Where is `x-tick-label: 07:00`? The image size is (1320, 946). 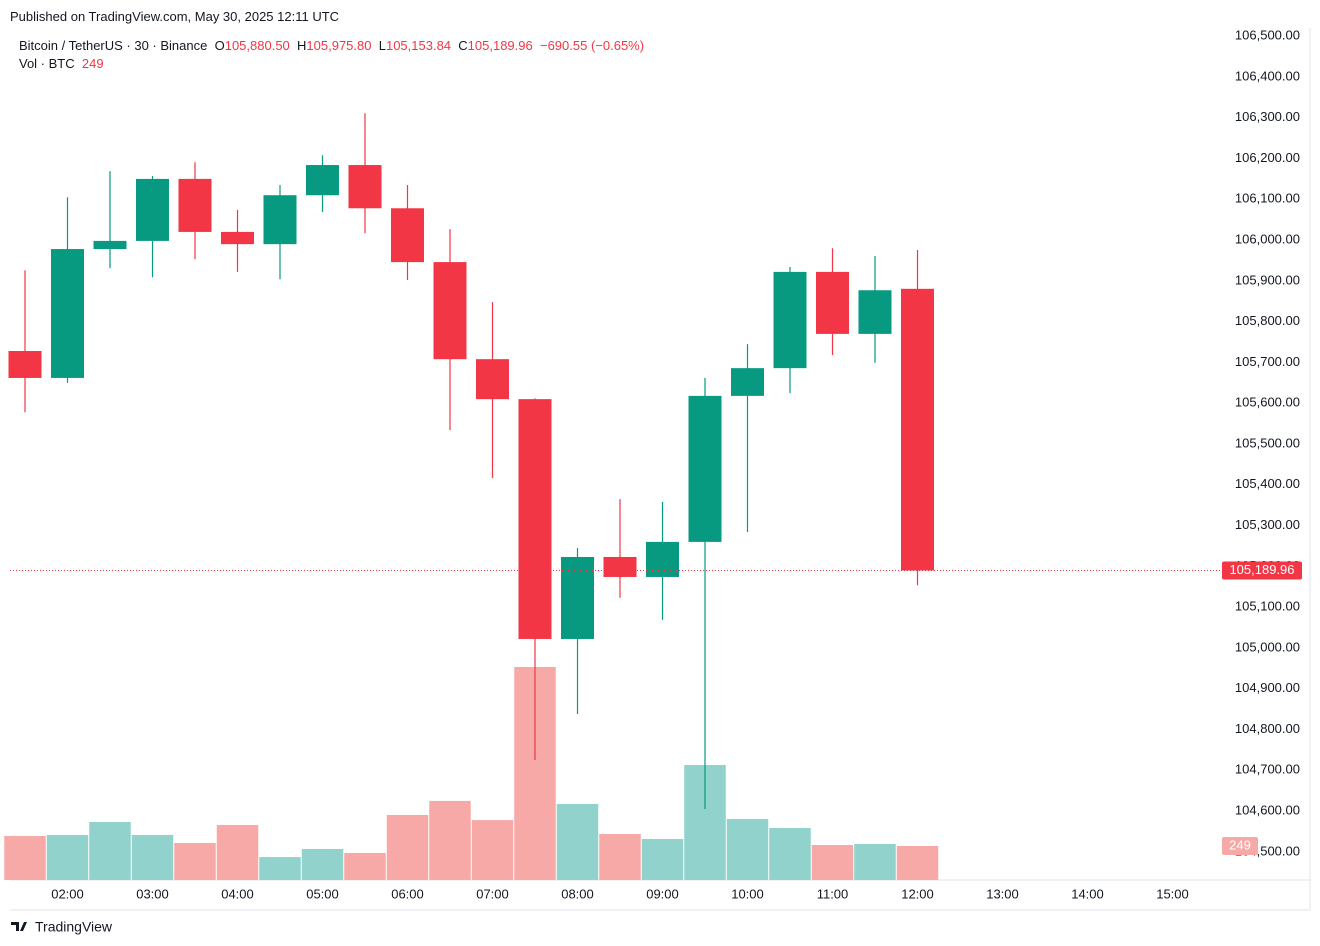 x-tick-label: 07:00 is located at coordinates (492, 893).